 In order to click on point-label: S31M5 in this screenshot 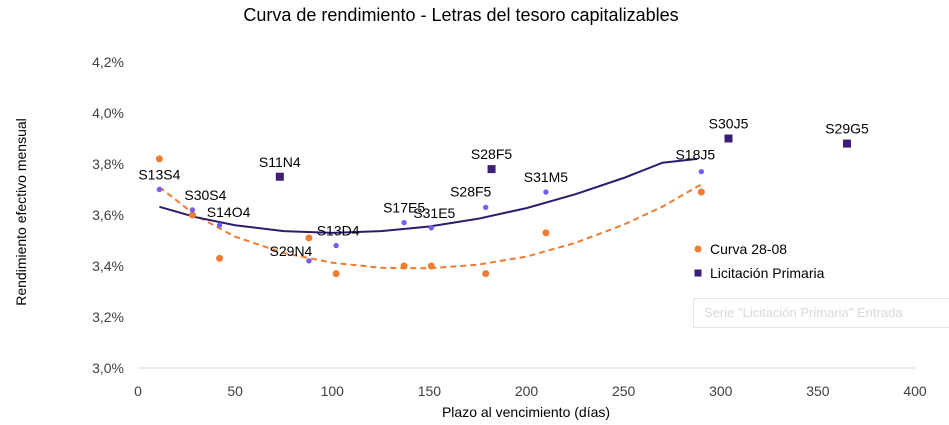, I will do `click(546, 177)`.